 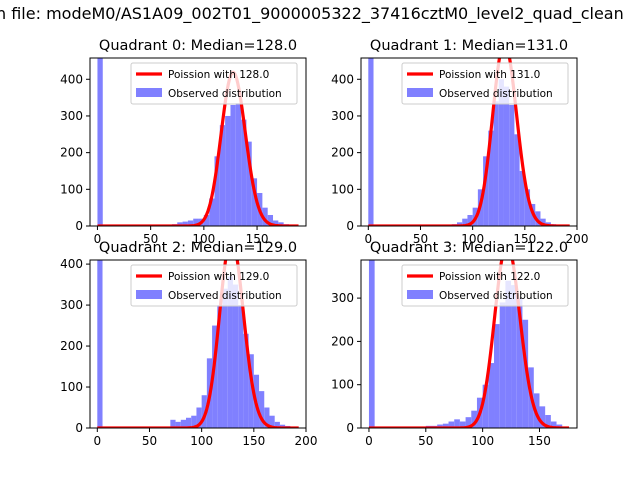 What do you see at coordinates (214, 285) in the screenshot?
I see `legend: Poission with 129.0 Observed distribution` at bounding box center [214, 285].